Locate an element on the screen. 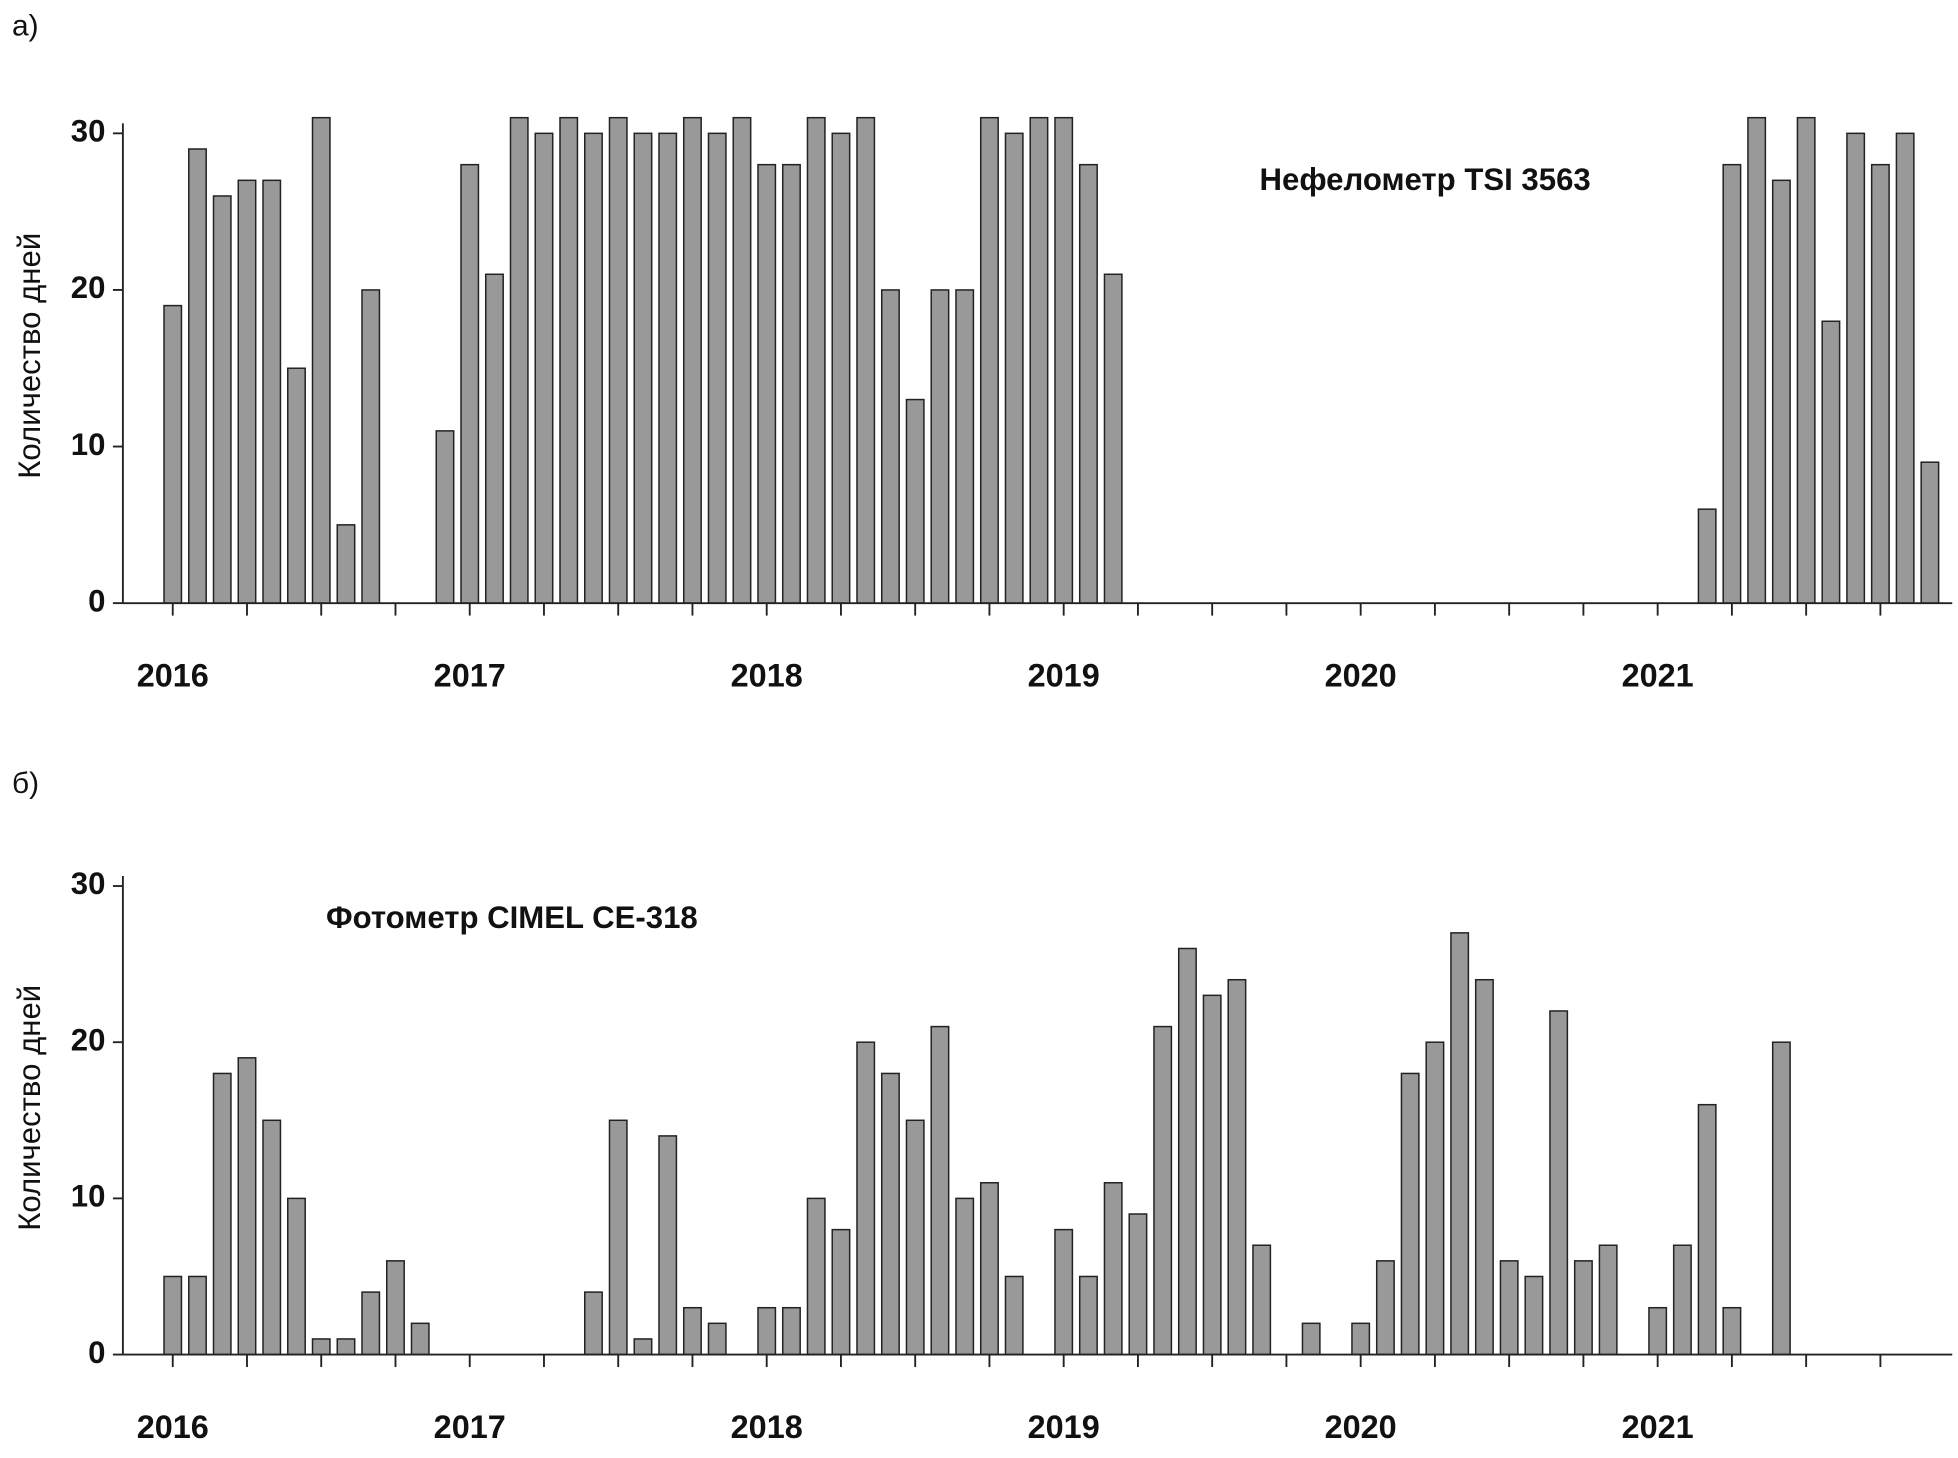 This screenshot has width=1958, height=1458. x-tick-label: 2017 is located at coordinates (470, 1427).